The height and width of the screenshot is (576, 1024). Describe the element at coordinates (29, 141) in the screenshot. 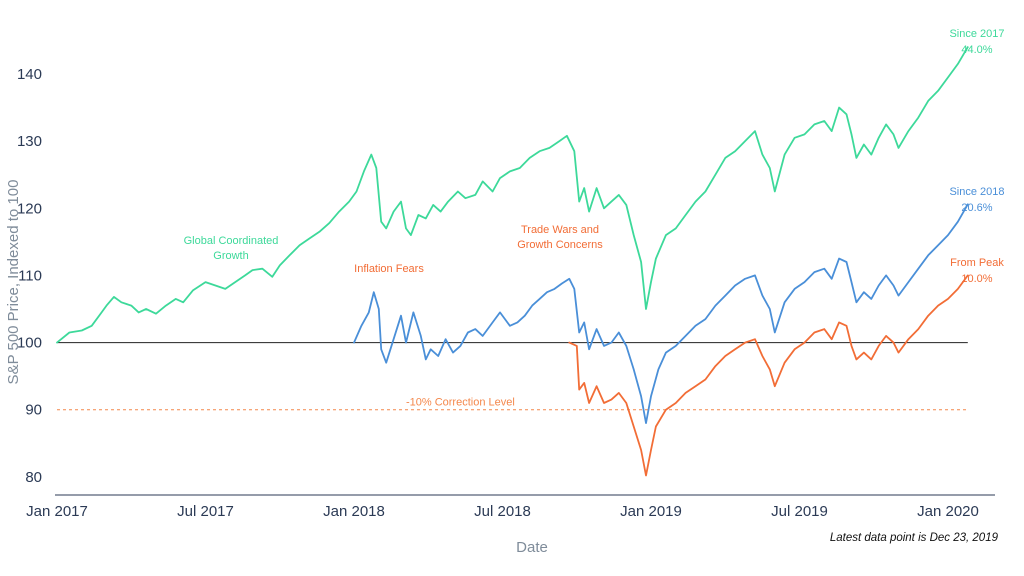

I see `y-tick-label: 130` at that location.